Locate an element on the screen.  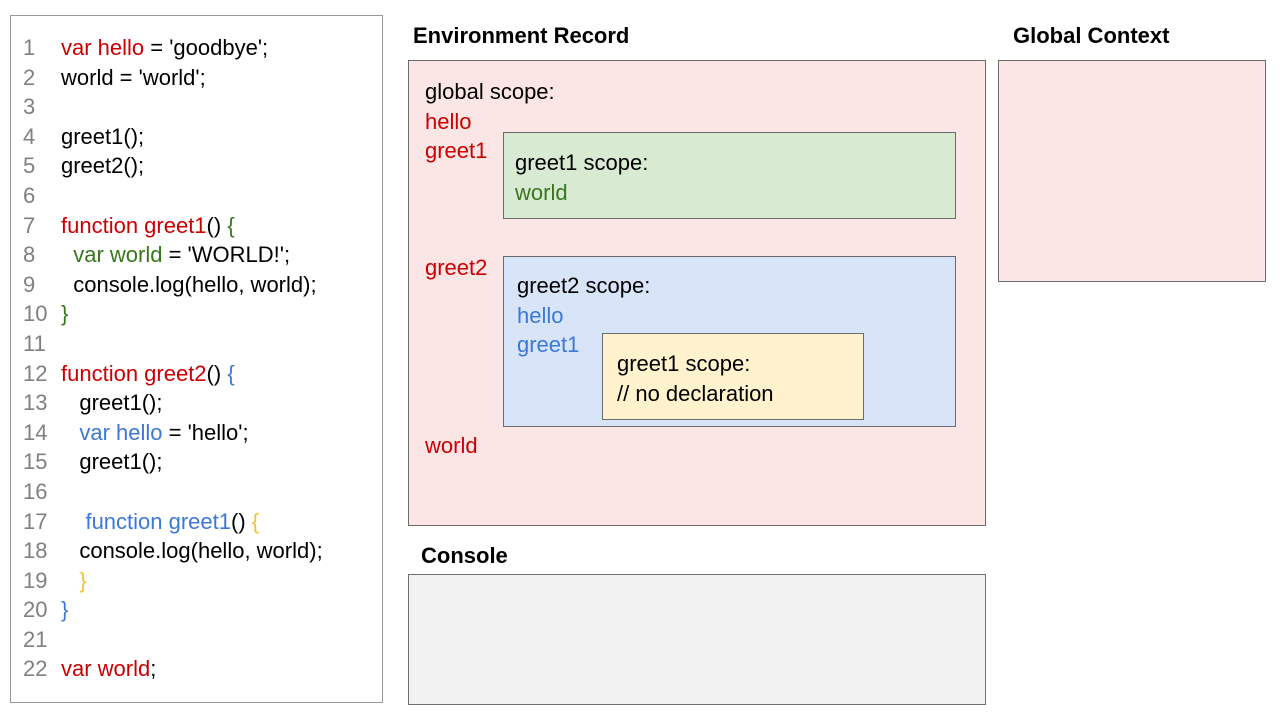
line-number: 11 is located at coordinates (34, 343).